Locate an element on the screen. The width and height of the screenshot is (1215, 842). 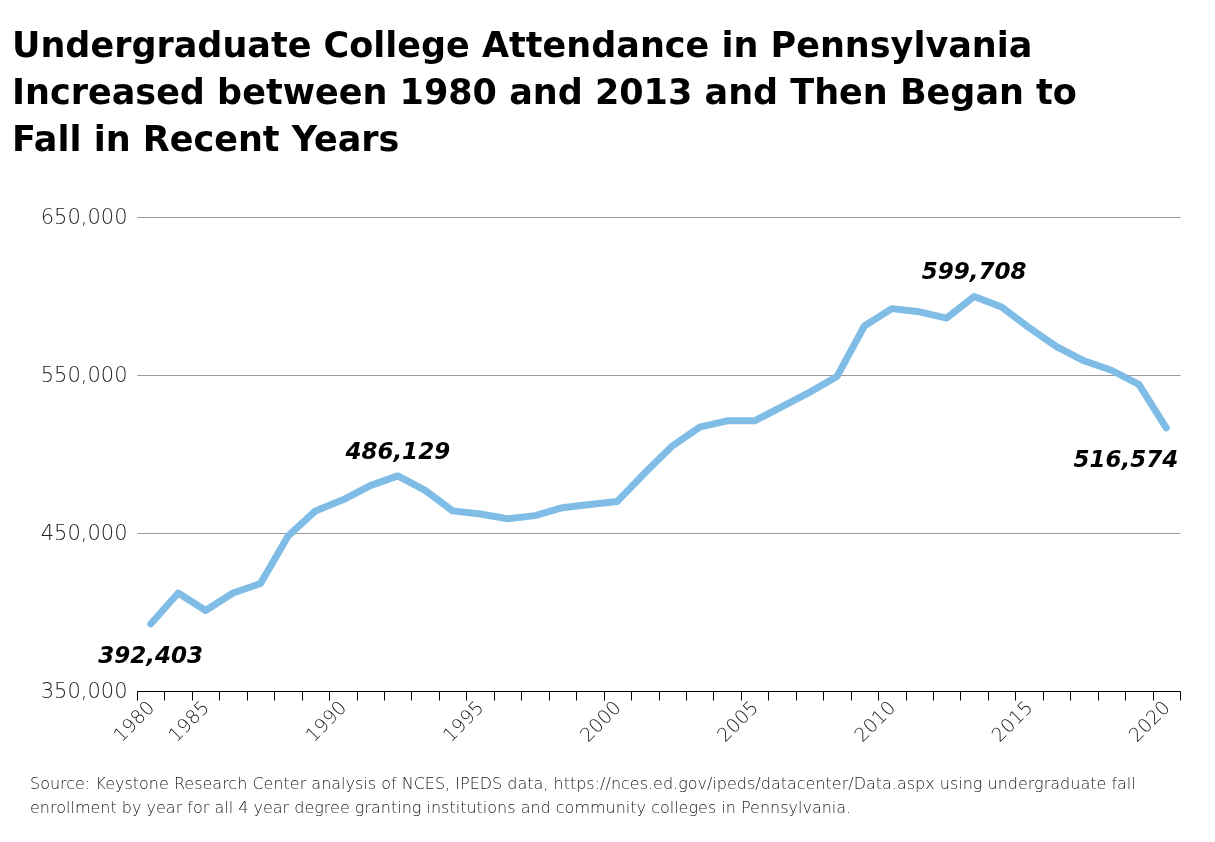
data-label: 599,708 is located at coordinates (974, 271).